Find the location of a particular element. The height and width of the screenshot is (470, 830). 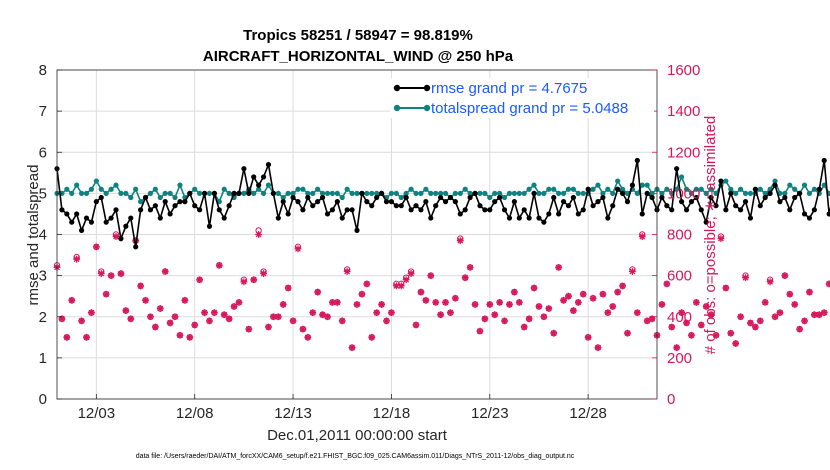

y-left-tick-label: 1 is located at coordinates (43, 358).